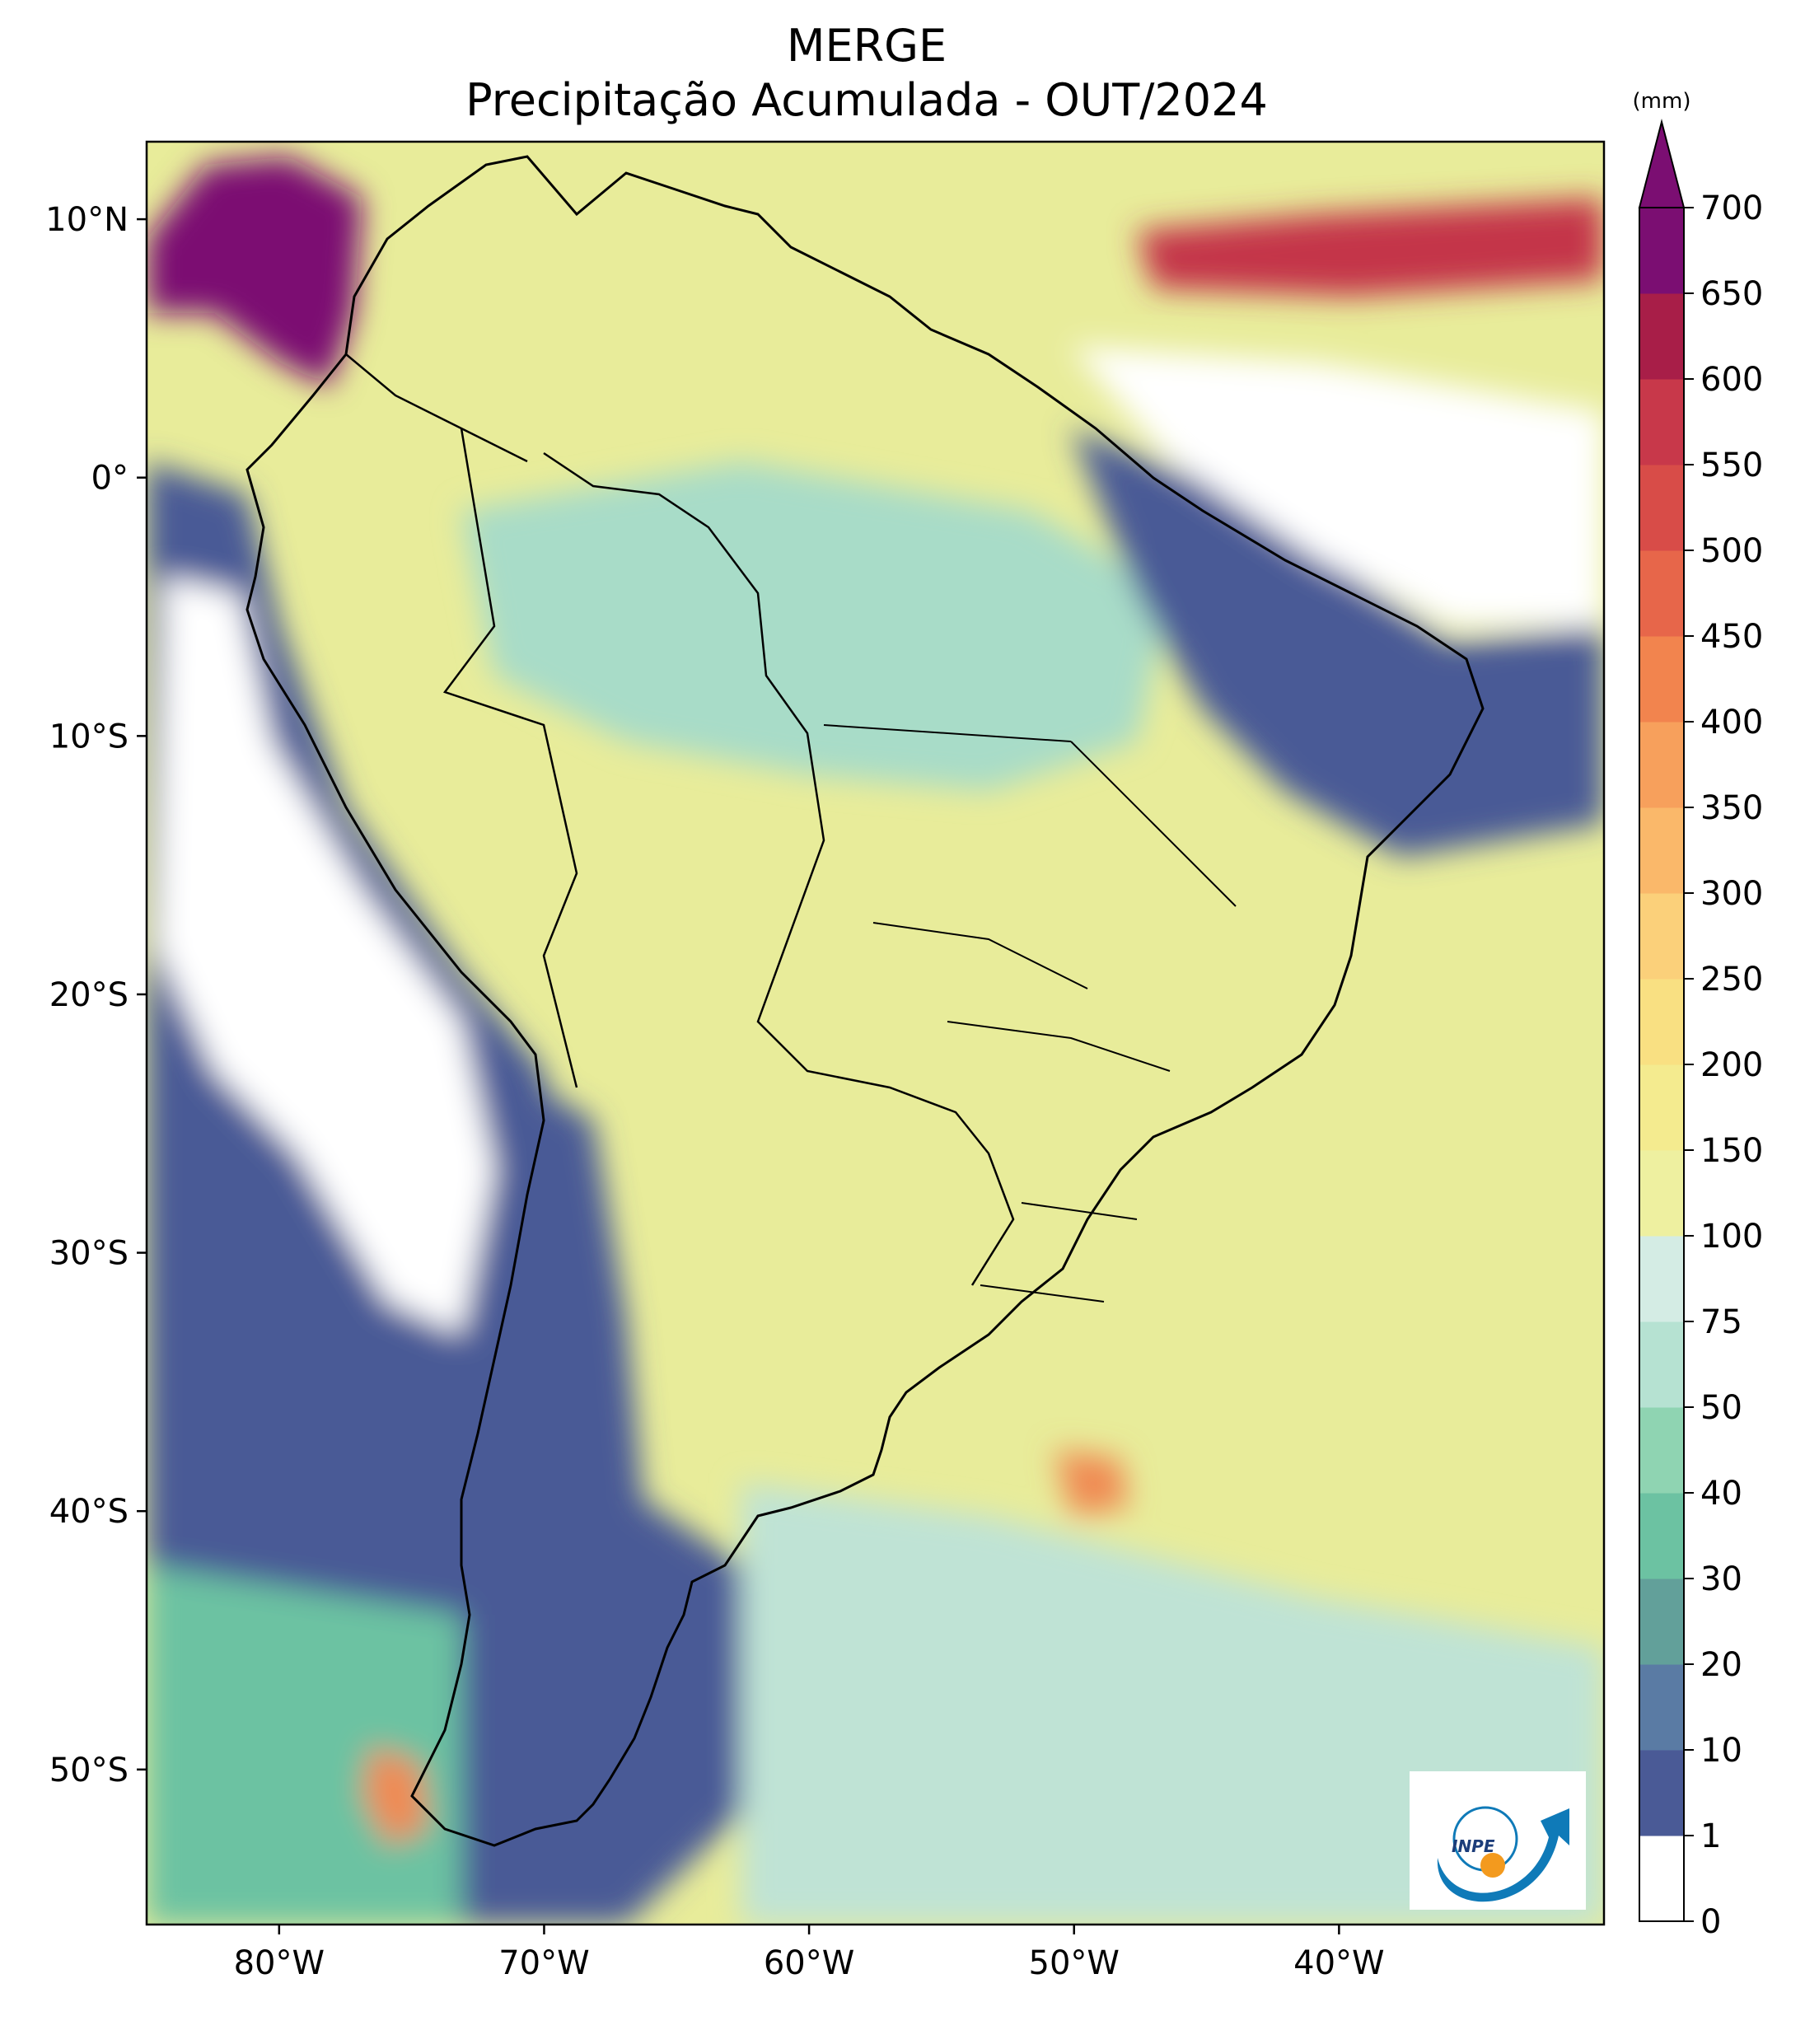 This screenshot has height=2044, width=1805. I want to click on colorbar-tick-label: 100, so click(1732, 1237).